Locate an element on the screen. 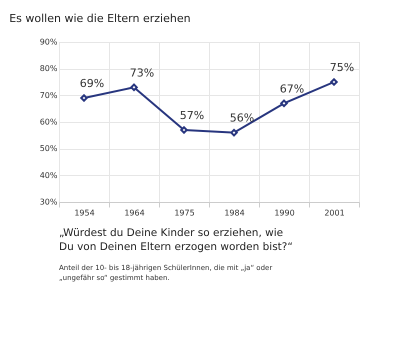 This screenshot has height=342, width=420. data-label: 75% is located at coordinates (342, 67).